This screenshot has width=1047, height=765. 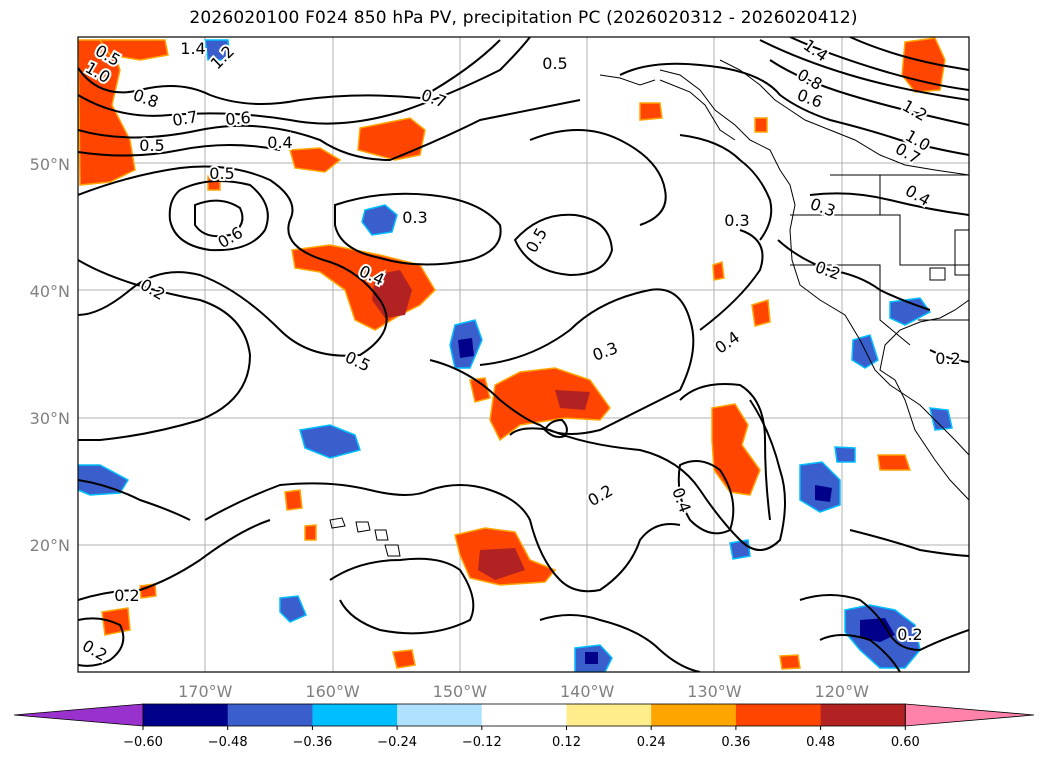 I want to click on colorbar-tick-label: 0.60, so click(x=905, y=742).